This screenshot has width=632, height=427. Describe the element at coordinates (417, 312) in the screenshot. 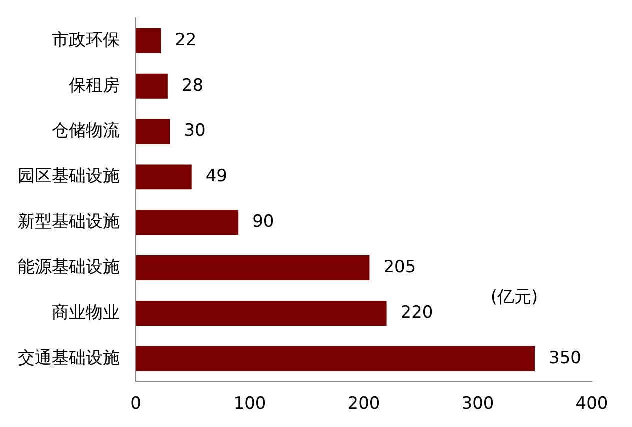

I see `data-label: 220` at that location.